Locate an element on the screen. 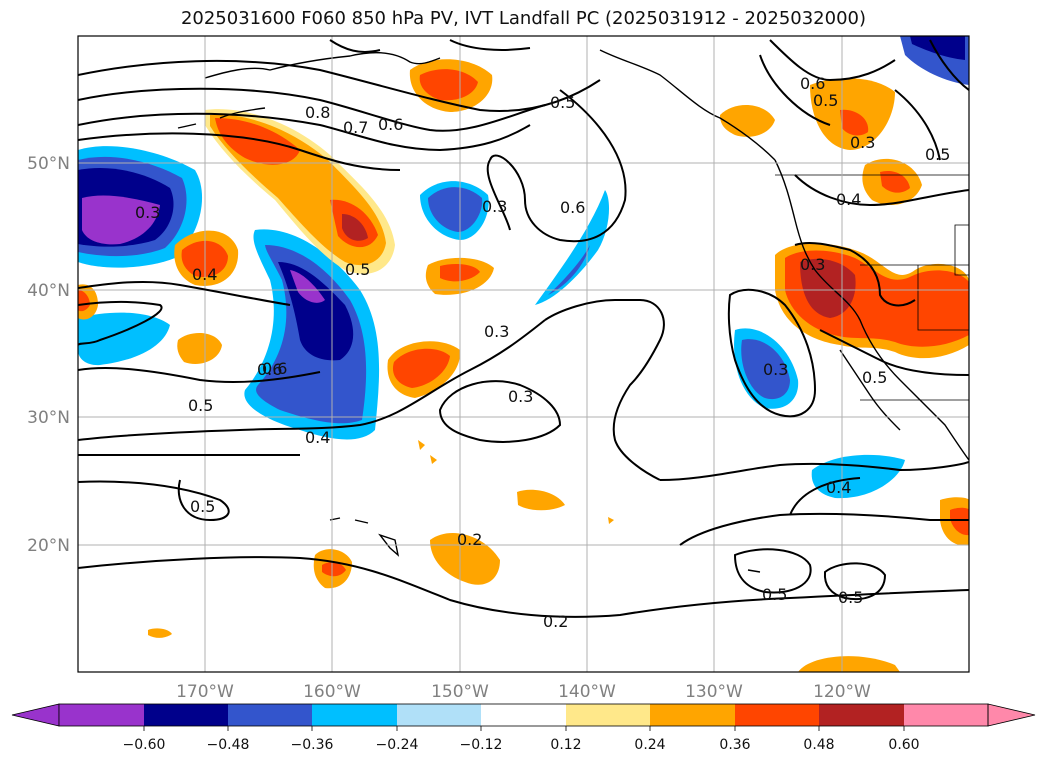 This screenshot has width=1047, height=765. neg-anomaly-120w is located at coordinates (858, 476).